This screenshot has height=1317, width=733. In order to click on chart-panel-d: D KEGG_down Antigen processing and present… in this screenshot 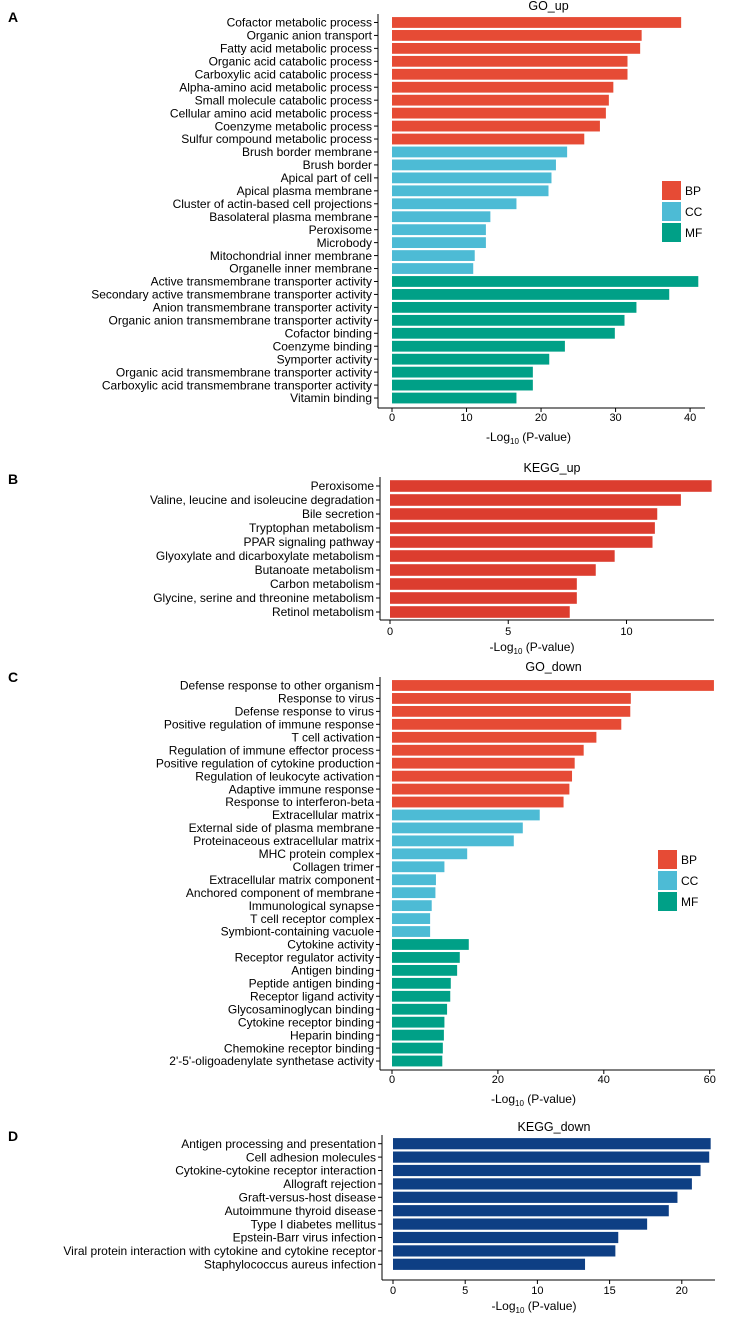, I will do `click(361, 1217)`.